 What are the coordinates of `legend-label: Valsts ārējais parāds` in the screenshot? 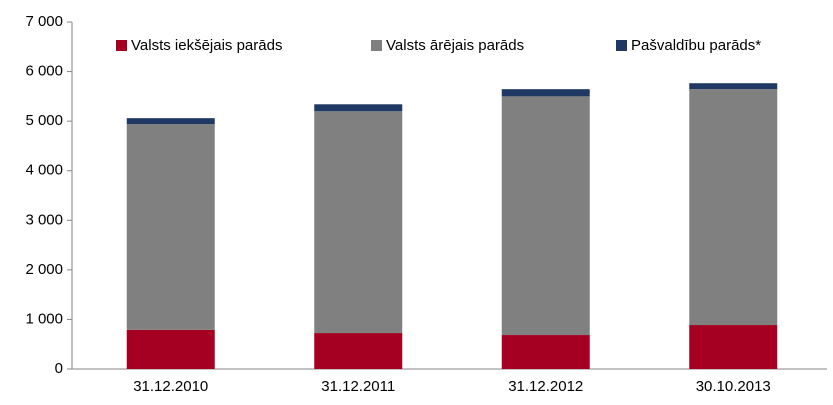 It's located at (455, 45).